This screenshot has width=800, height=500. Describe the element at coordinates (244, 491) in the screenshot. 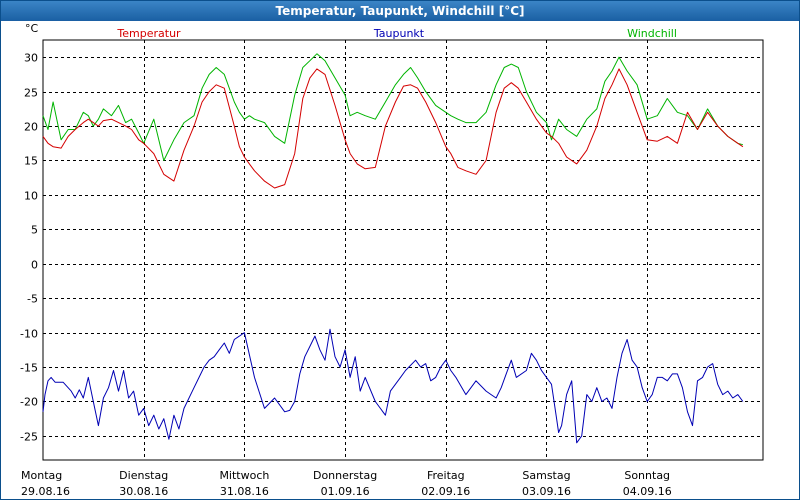

I see `day-date-label: 31.08.16` at that location.